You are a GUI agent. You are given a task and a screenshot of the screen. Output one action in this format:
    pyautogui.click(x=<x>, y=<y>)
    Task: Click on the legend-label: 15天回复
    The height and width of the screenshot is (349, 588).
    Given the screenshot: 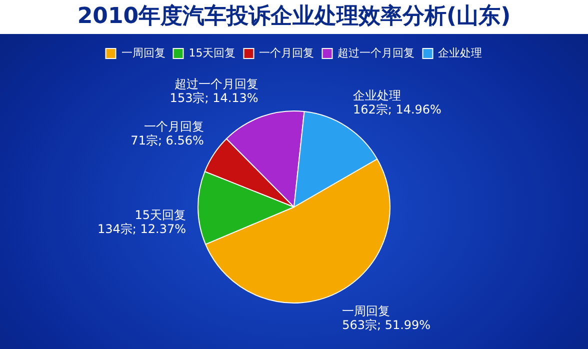 What is the action you would take?
    pyautogui.click(x=212, y=53)
    